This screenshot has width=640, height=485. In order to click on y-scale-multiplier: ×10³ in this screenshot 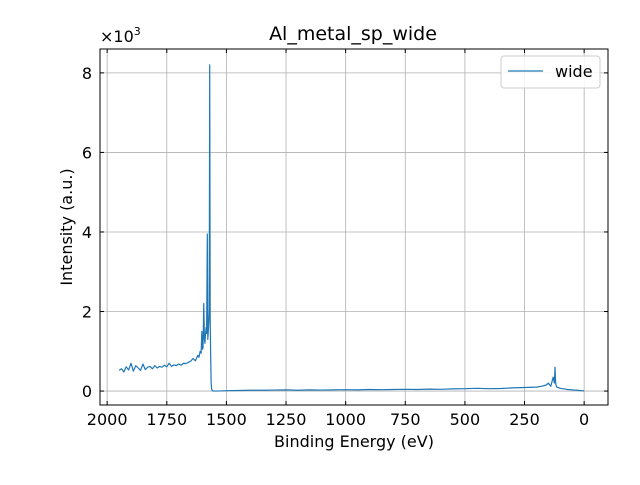, I will do `click(120, 35)`.